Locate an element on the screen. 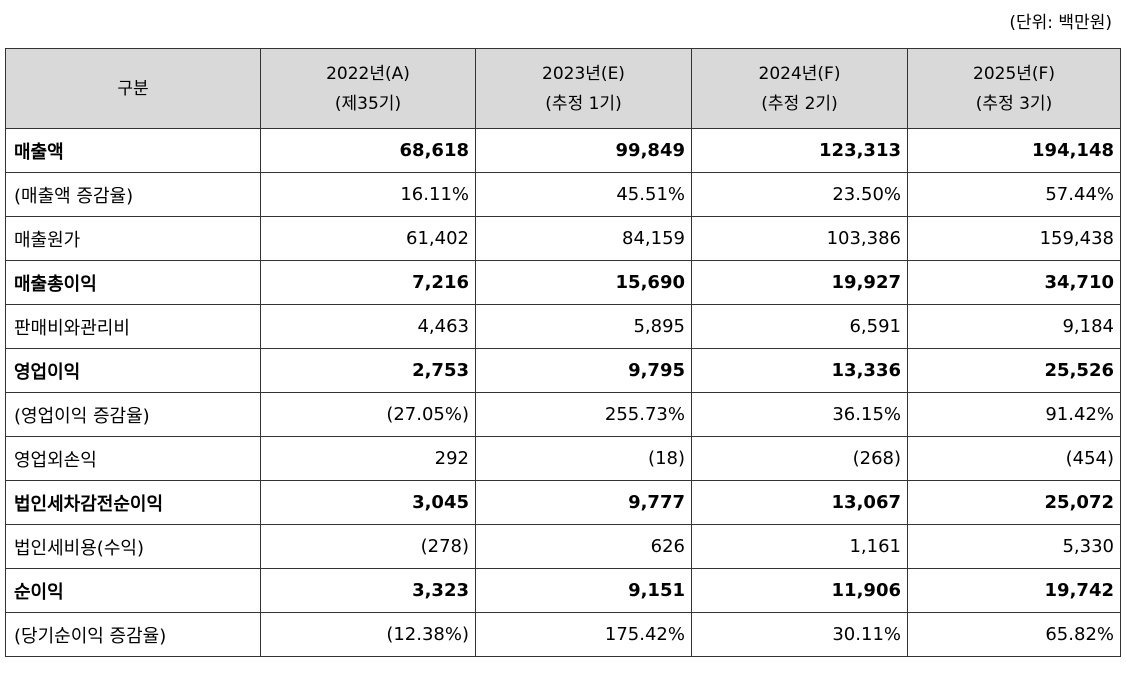 Image resolution: width=1126 pixels, height=675 pixels. header-year: 2025년(F) is located at coordinates (1014, 73).